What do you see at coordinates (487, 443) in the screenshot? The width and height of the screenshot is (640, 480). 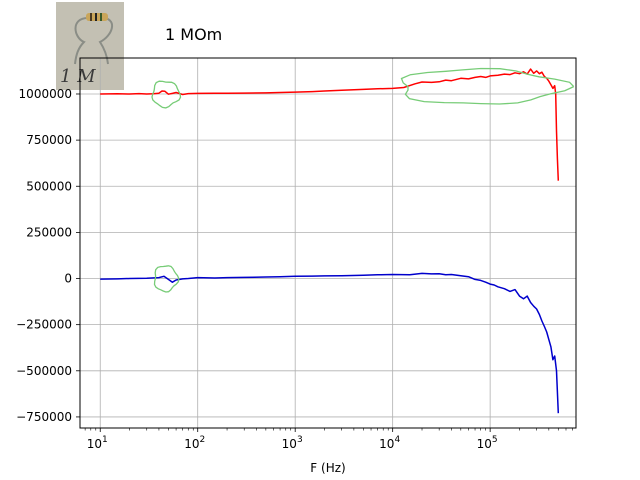 I see `x-tick-label: 10⁵` at bounding box center [487, 443].